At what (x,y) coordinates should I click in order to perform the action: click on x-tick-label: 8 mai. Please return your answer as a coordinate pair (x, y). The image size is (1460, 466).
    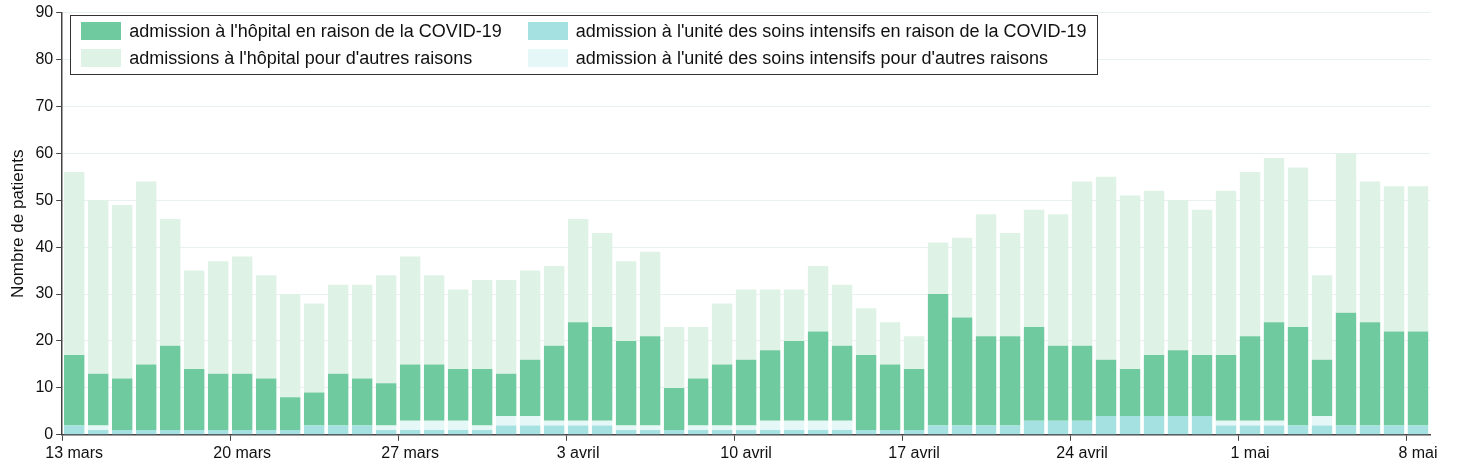
    Looking at the image, I should click on (1418, 452).